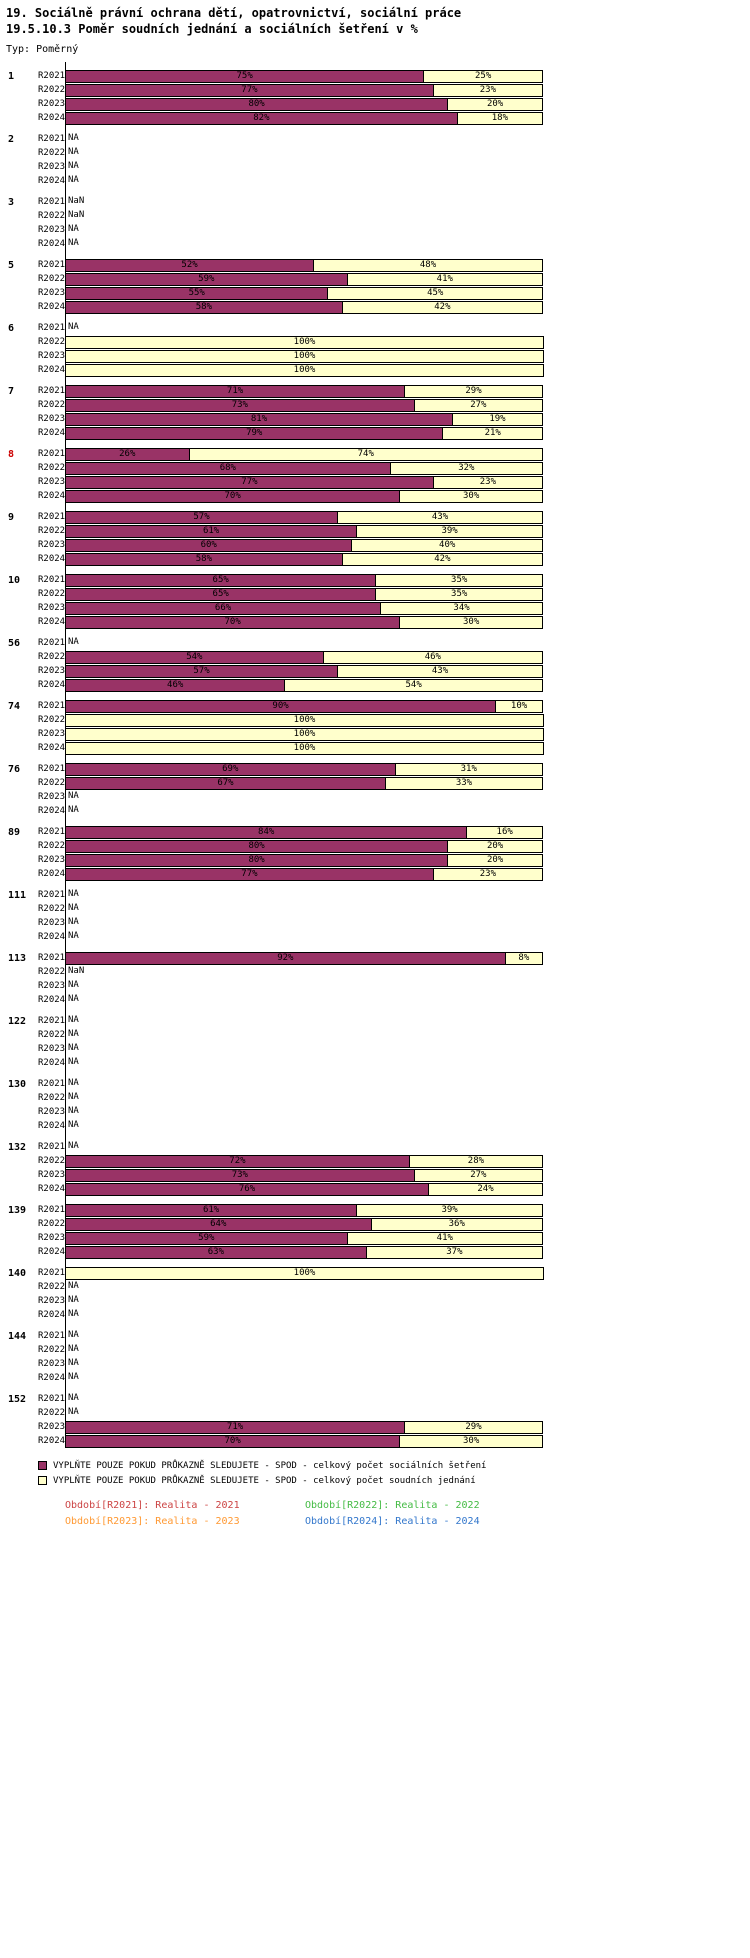 This screenshot has height=1958, width=750. Describe the element at coordinates (375, 216) in the screenshot. I see `bar-row-3-R2022: R2022 NaN` at that location.